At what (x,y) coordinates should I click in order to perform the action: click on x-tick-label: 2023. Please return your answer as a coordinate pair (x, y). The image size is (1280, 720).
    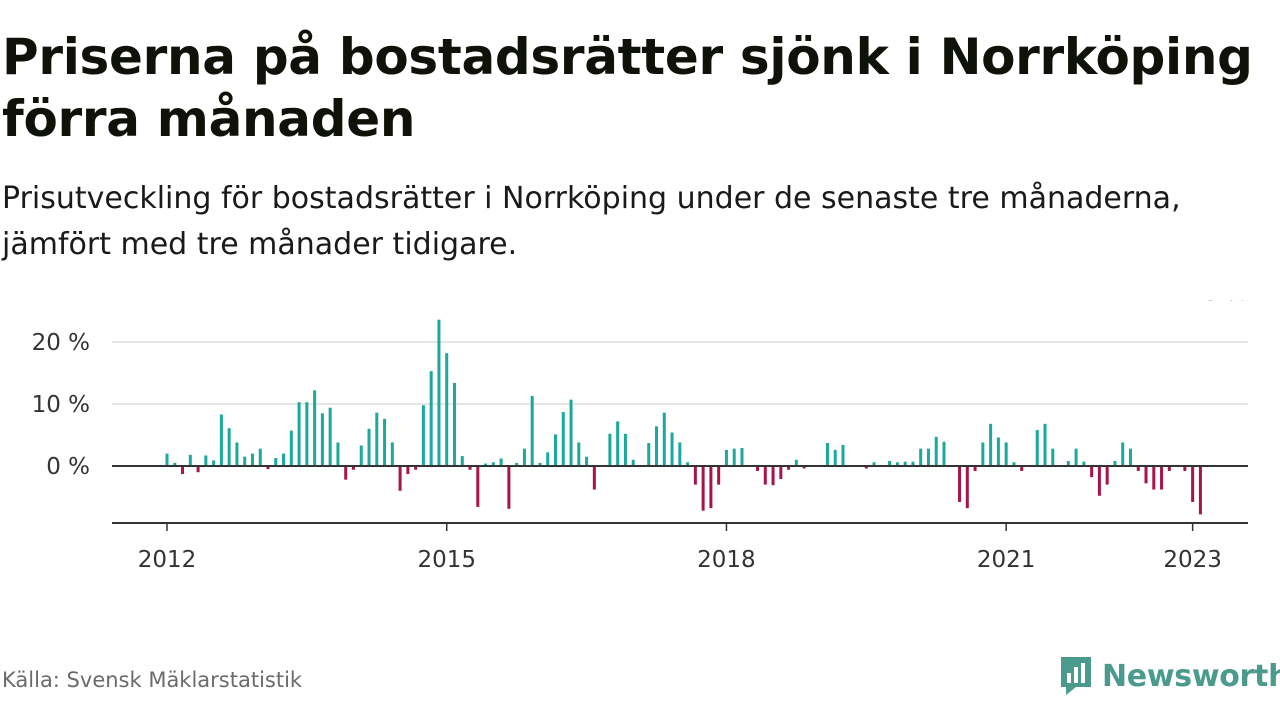
    Looking at the image, I should click on (1192, 560).